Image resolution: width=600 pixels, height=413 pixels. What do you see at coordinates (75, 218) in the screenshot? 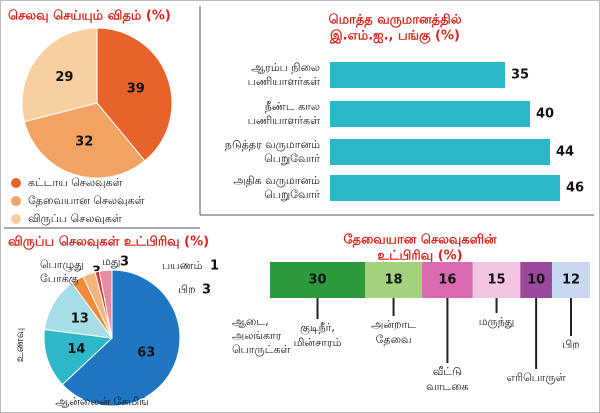
I see `legend-label: விருப்ப செலவுகள்` at bounding box center [75, 218].